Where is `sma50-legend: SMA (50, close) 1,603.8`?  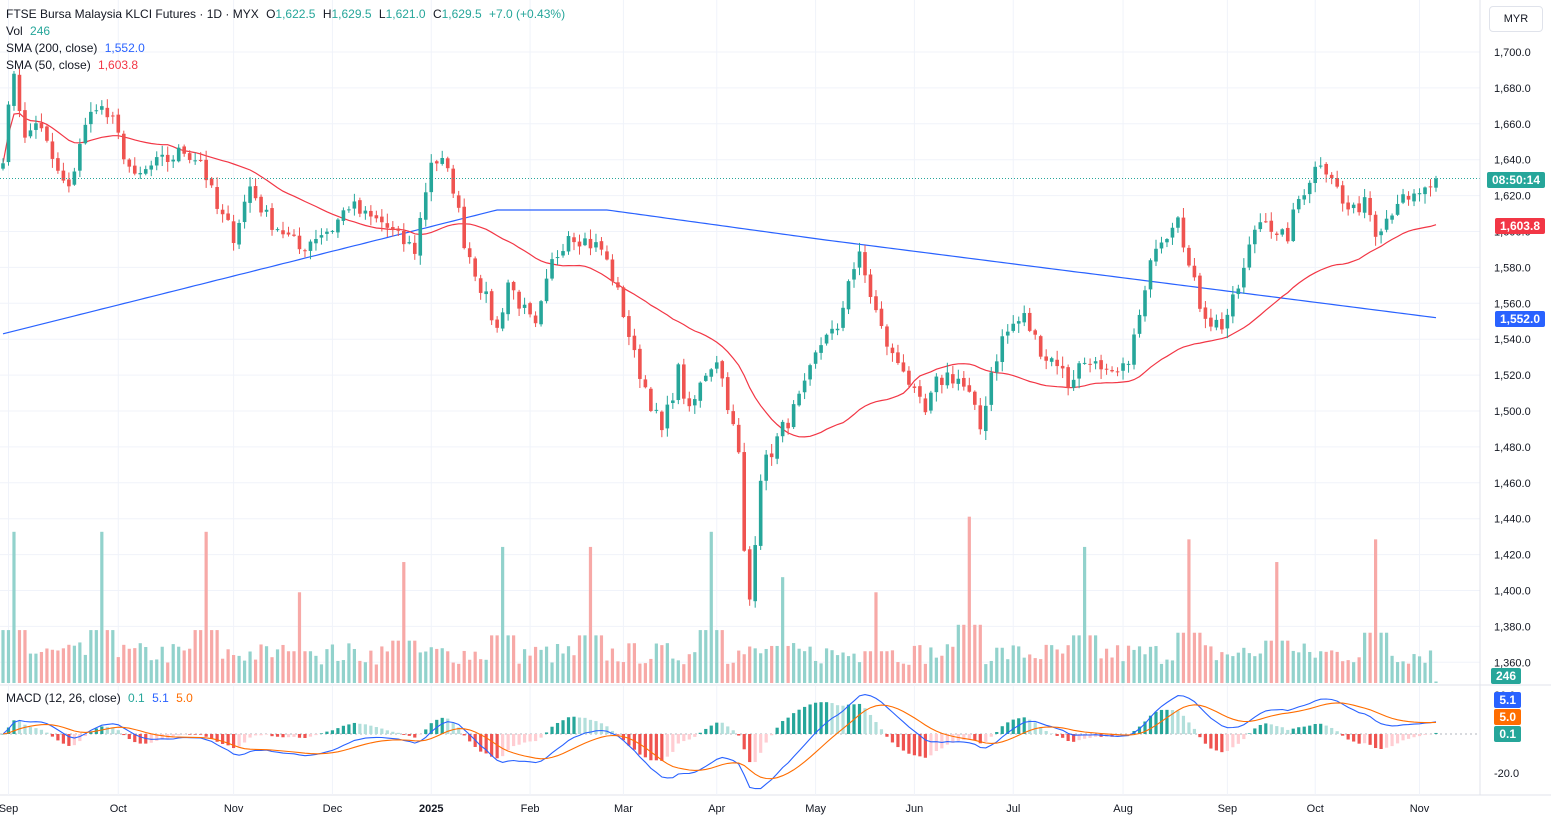
sma50-legend: SMA (50, close) 1,603.8 is located at coordinates (74, 65).